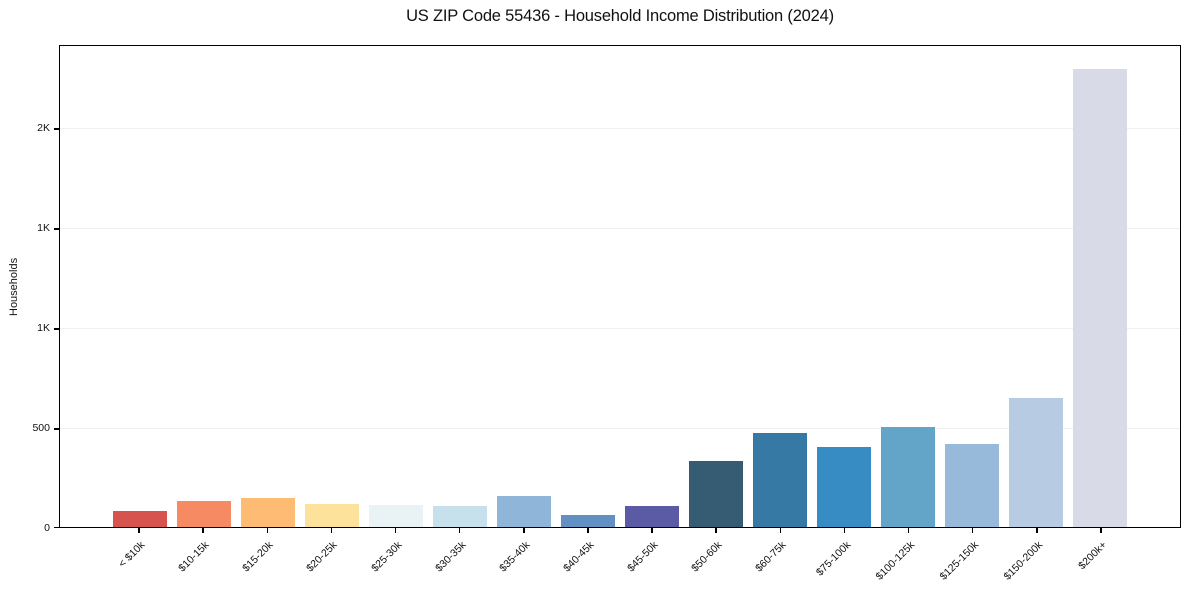 This screenshot has width=1189, height=590. I want to click on x-tick-label: $125-150k, so click(959, 561).